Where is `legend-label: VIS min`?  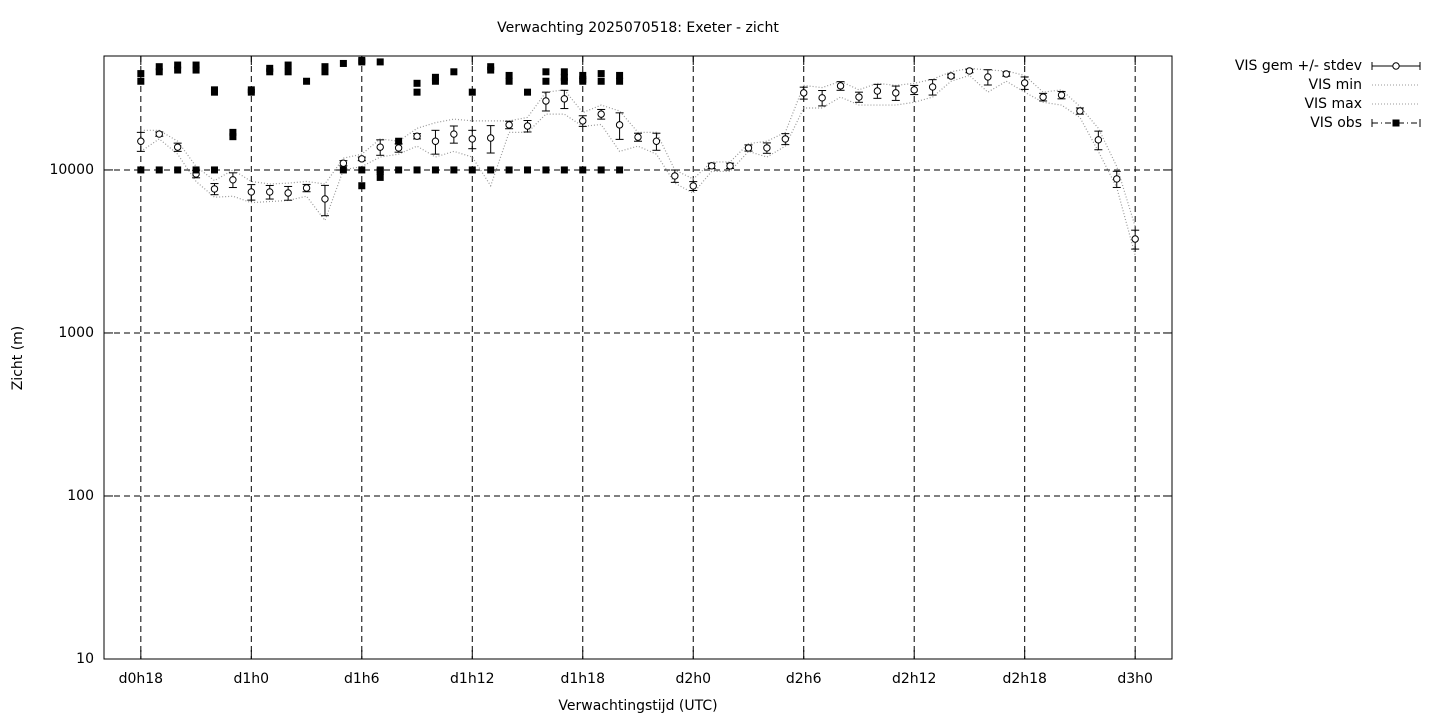 legend-label: VIS min is located at coordinates (1335, 85).